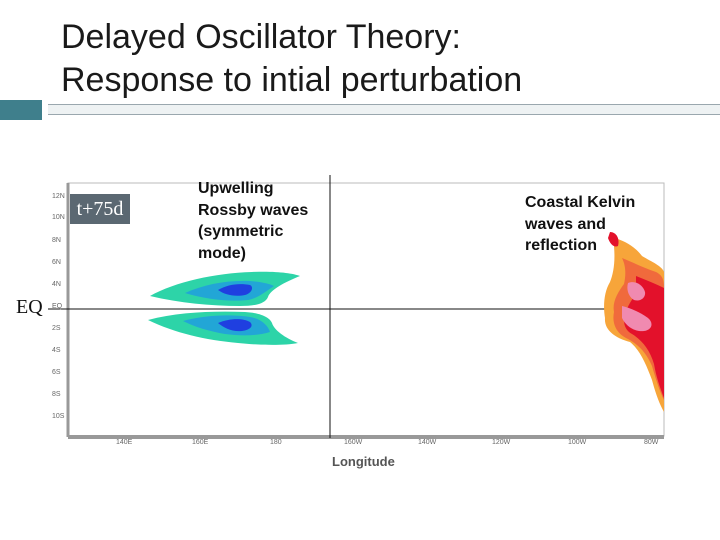 The height and width of the screenshot is (540, 720). I want to click on rossby-note-line: mode), so click(222, 253).